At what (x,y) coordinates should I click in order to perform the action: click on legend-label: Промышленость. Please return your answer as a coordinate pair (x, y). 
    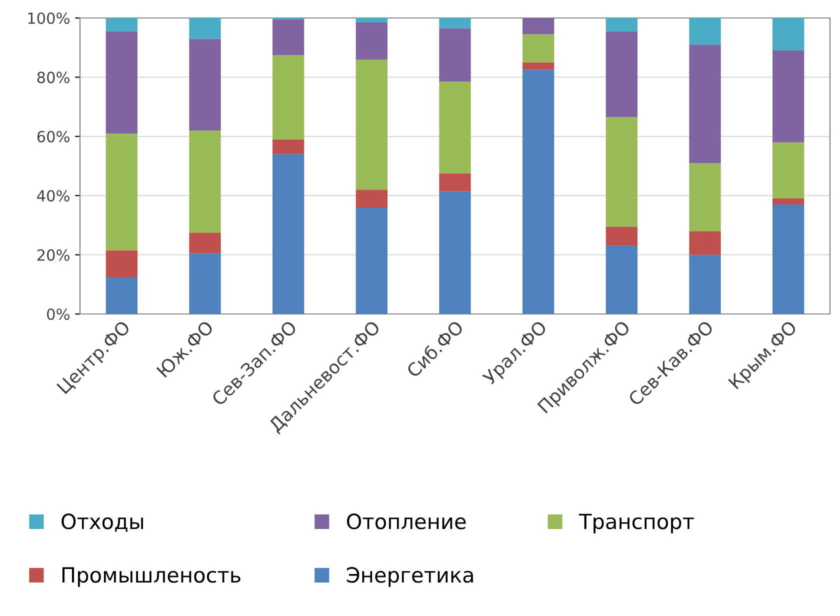
    Looking at the image, I should click on (151, 577).